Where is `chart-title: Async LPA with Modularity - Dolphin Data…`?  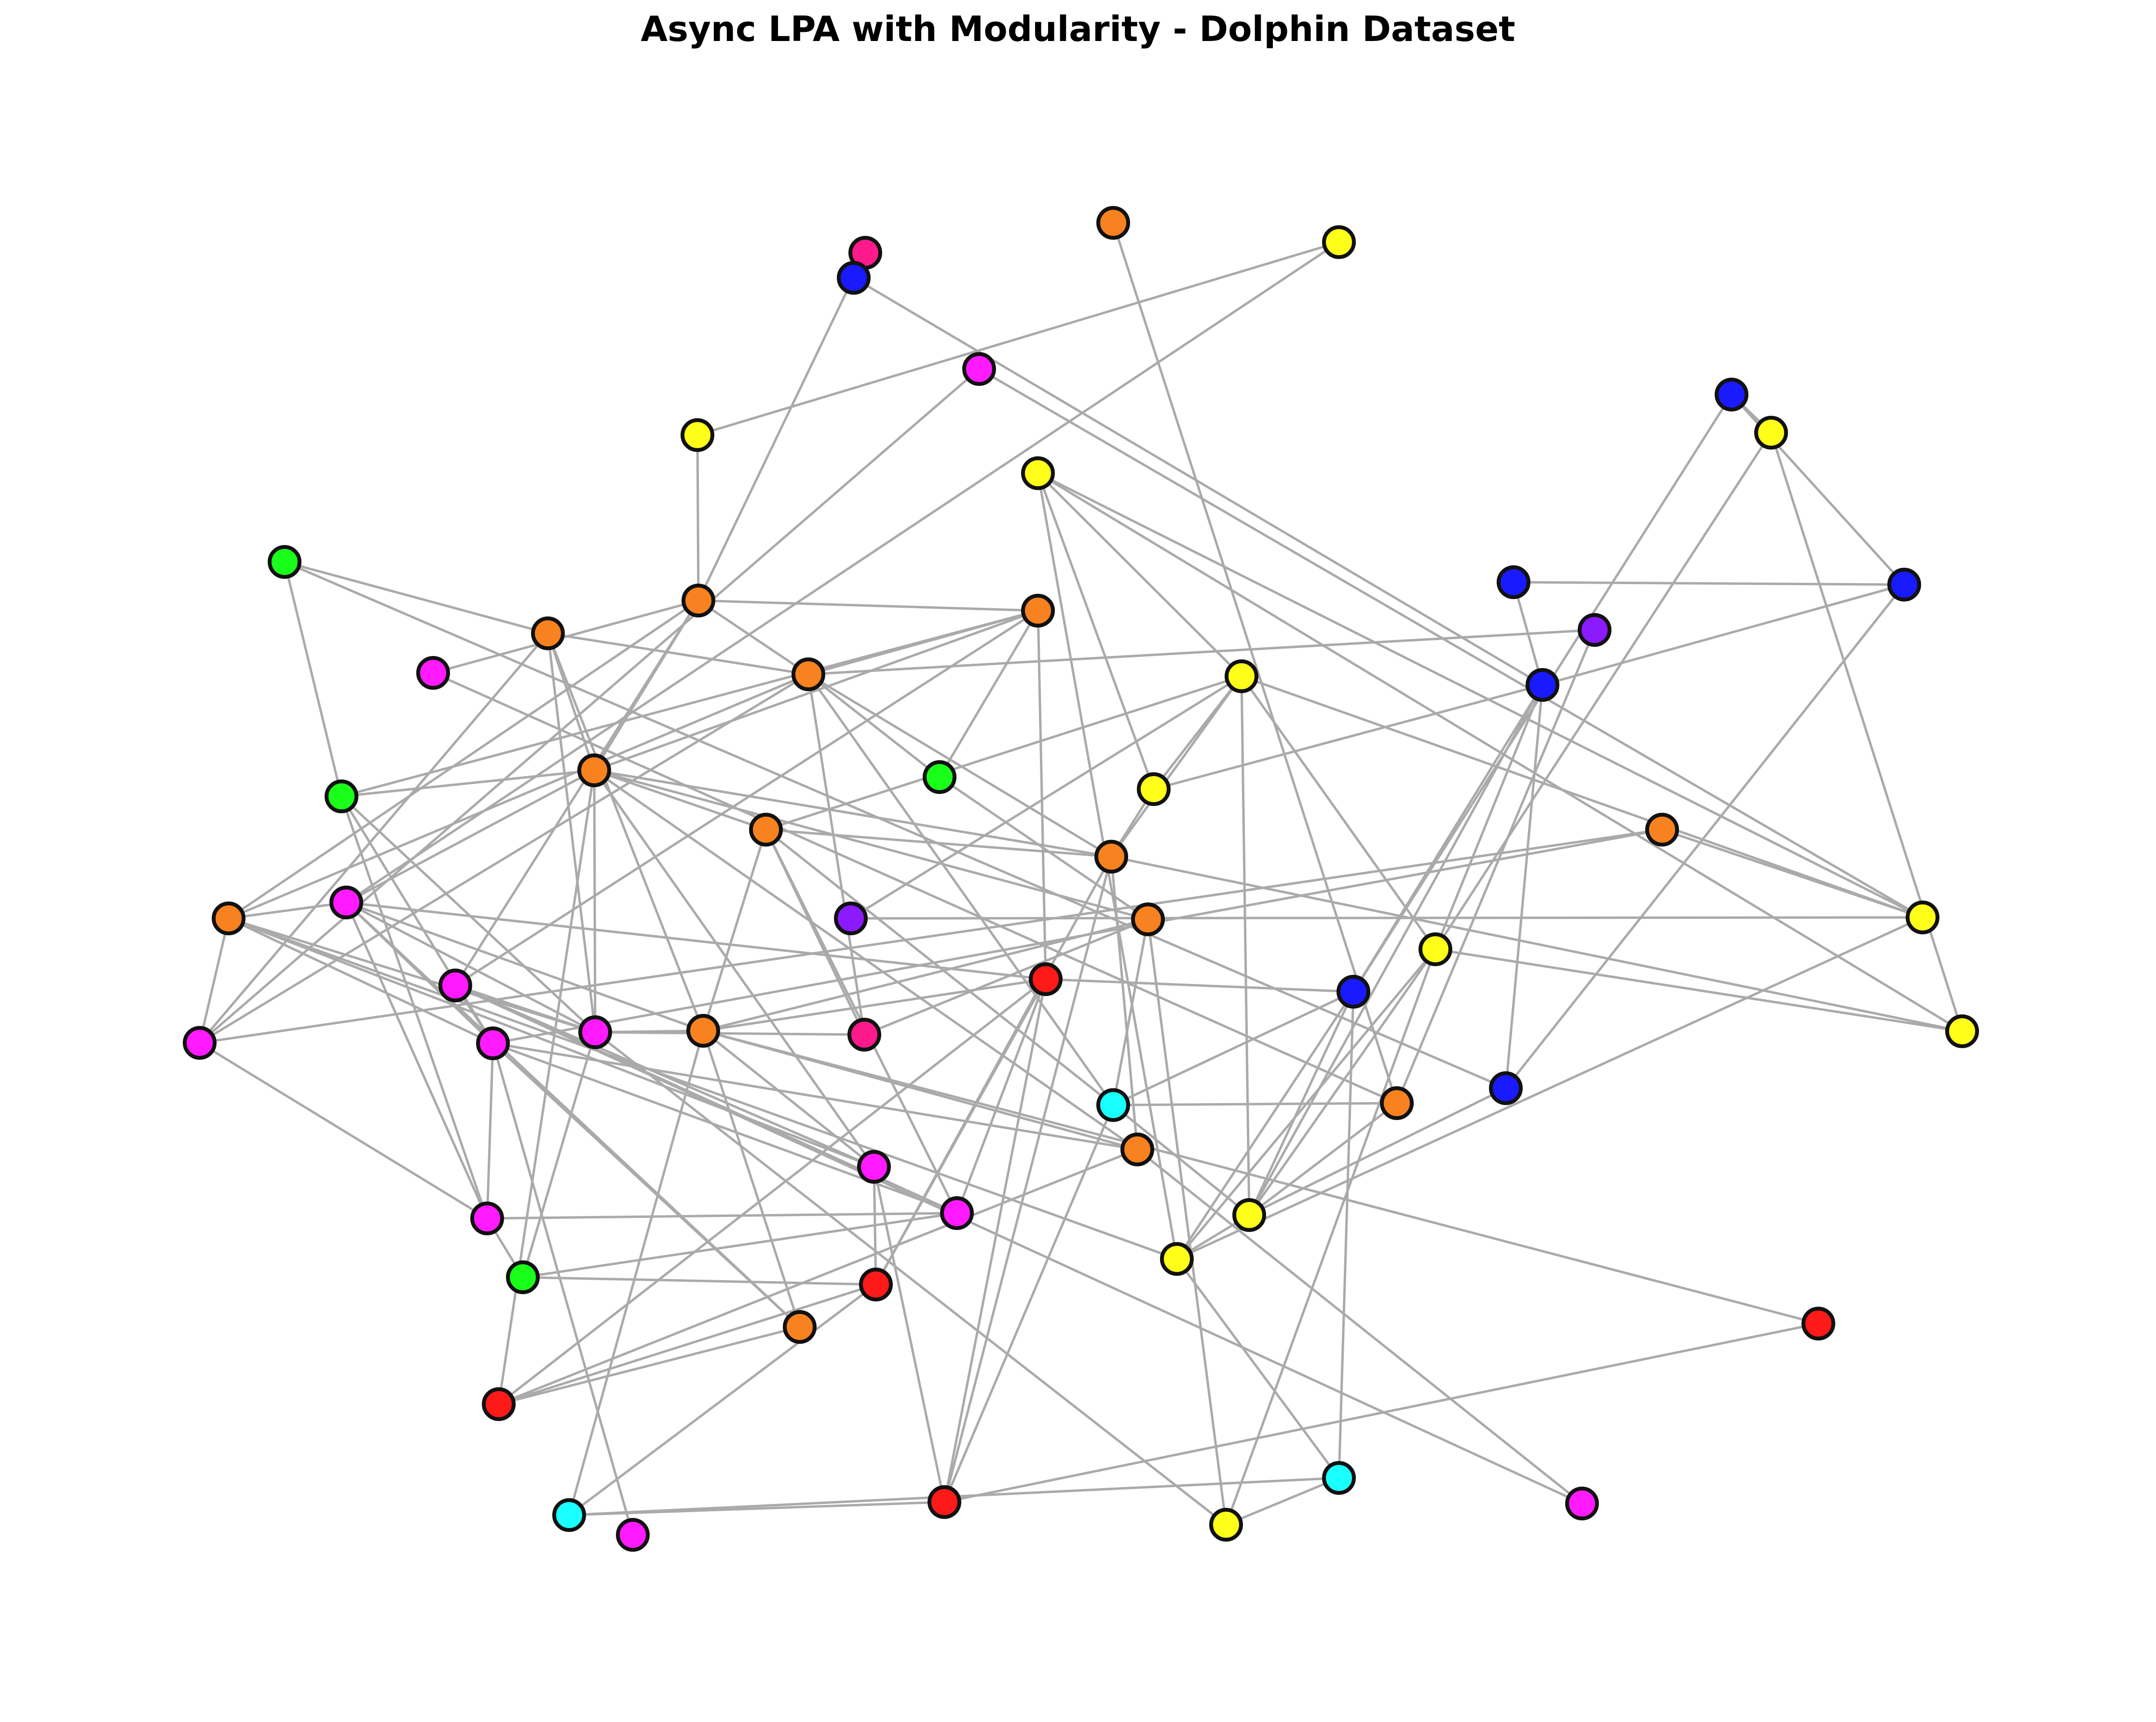
chart-title: Async LPA with Modularity - Dolphin Data… is located at coordinates (1078, 29).